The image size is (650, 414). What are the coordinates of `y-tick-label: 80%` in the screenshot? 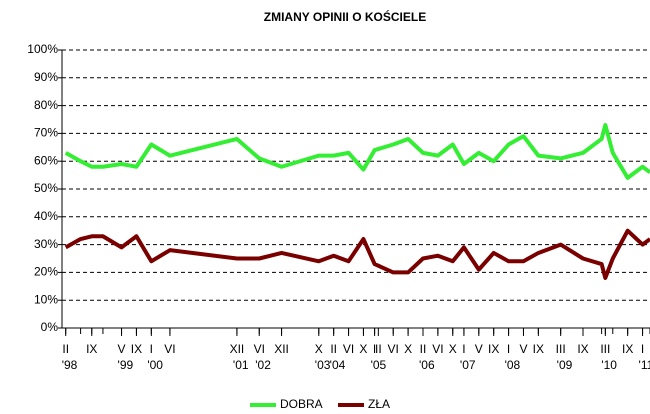 It's located at (46, 105).